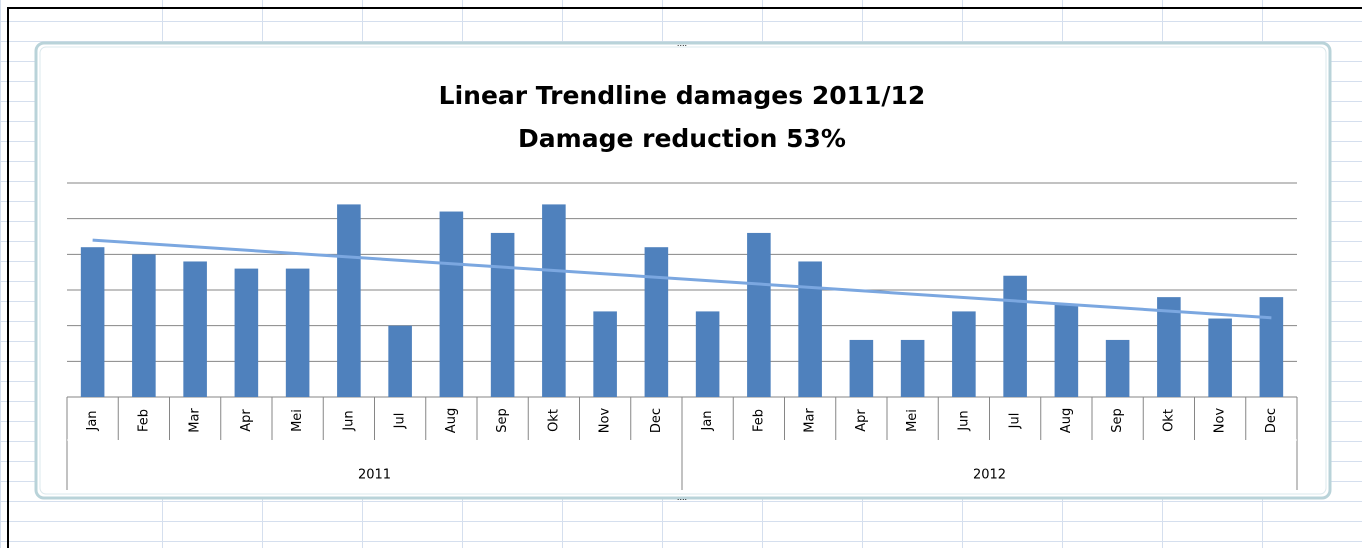 Image resolution: width=1362 pixels, height=548 pixels. I want to click on group-label: 2011, so click(374, 475).